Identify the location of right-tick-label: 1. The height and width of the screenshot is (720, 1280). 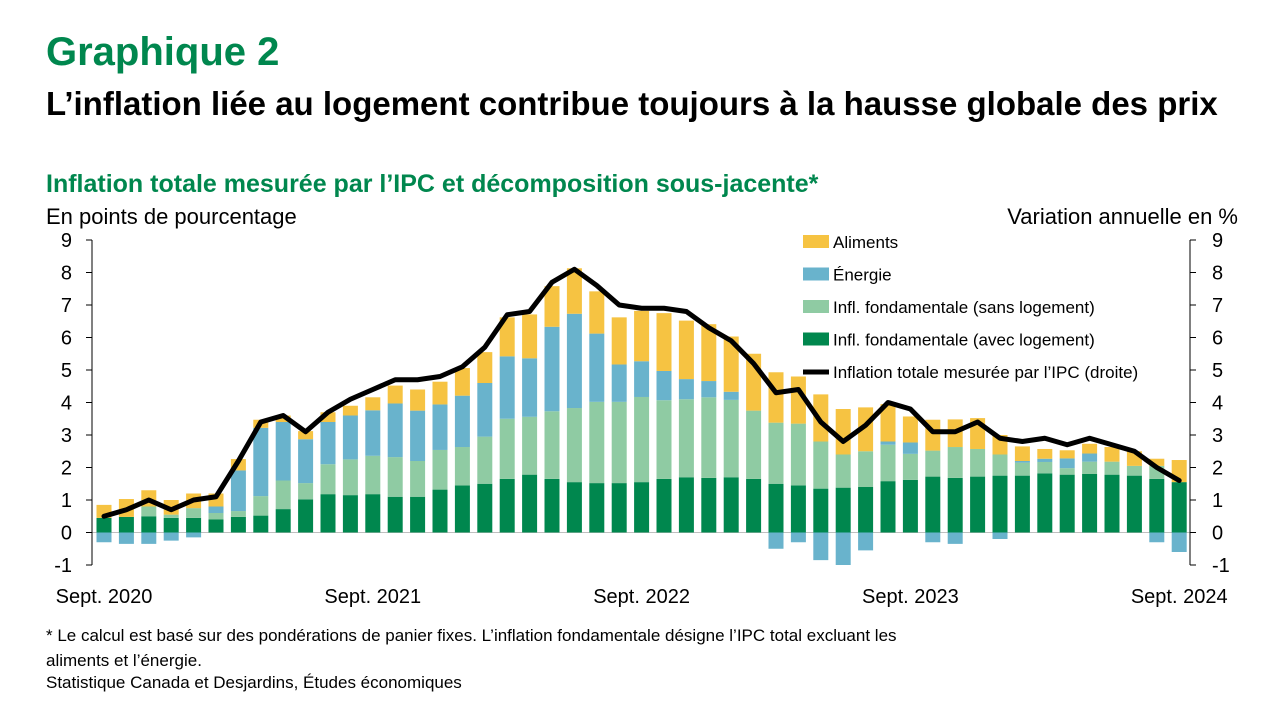
(1217, 501).